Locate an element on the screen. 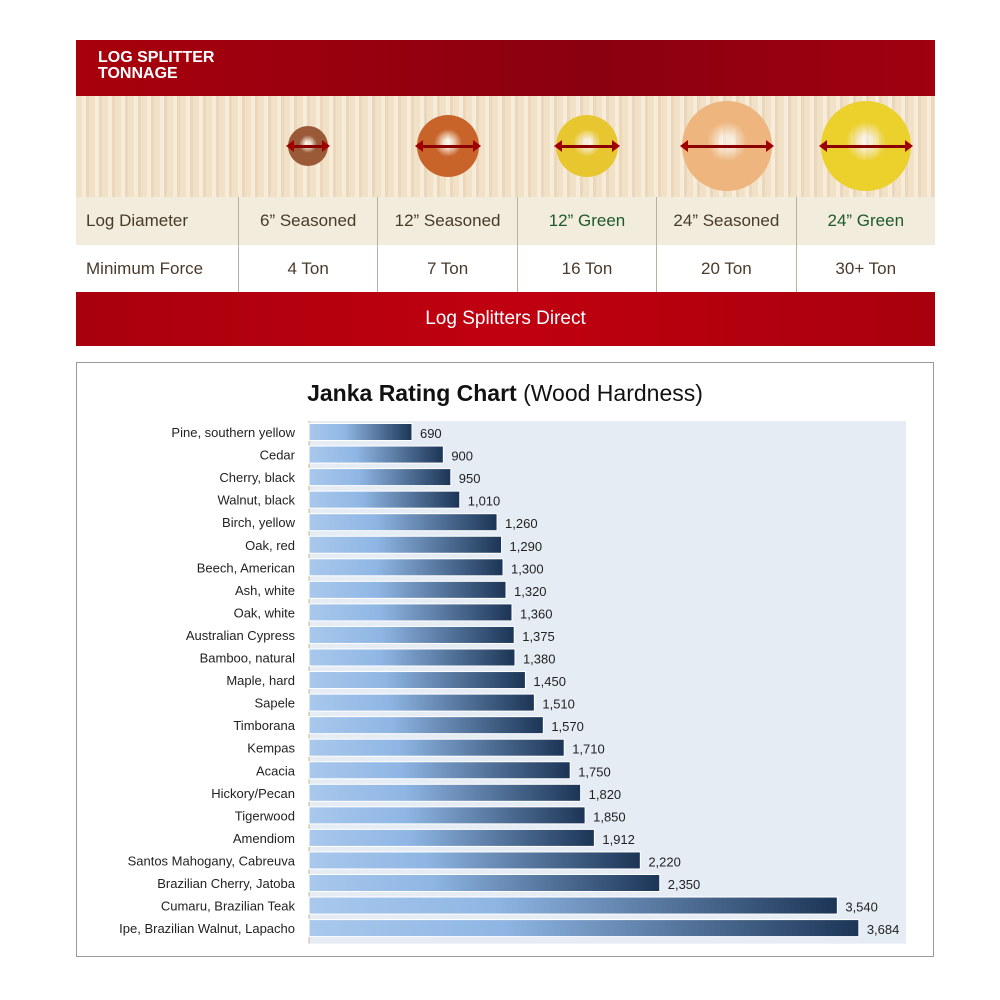 The image size is (1000, 1000). data-label: 1,320 is located at coordinates (530, 591).